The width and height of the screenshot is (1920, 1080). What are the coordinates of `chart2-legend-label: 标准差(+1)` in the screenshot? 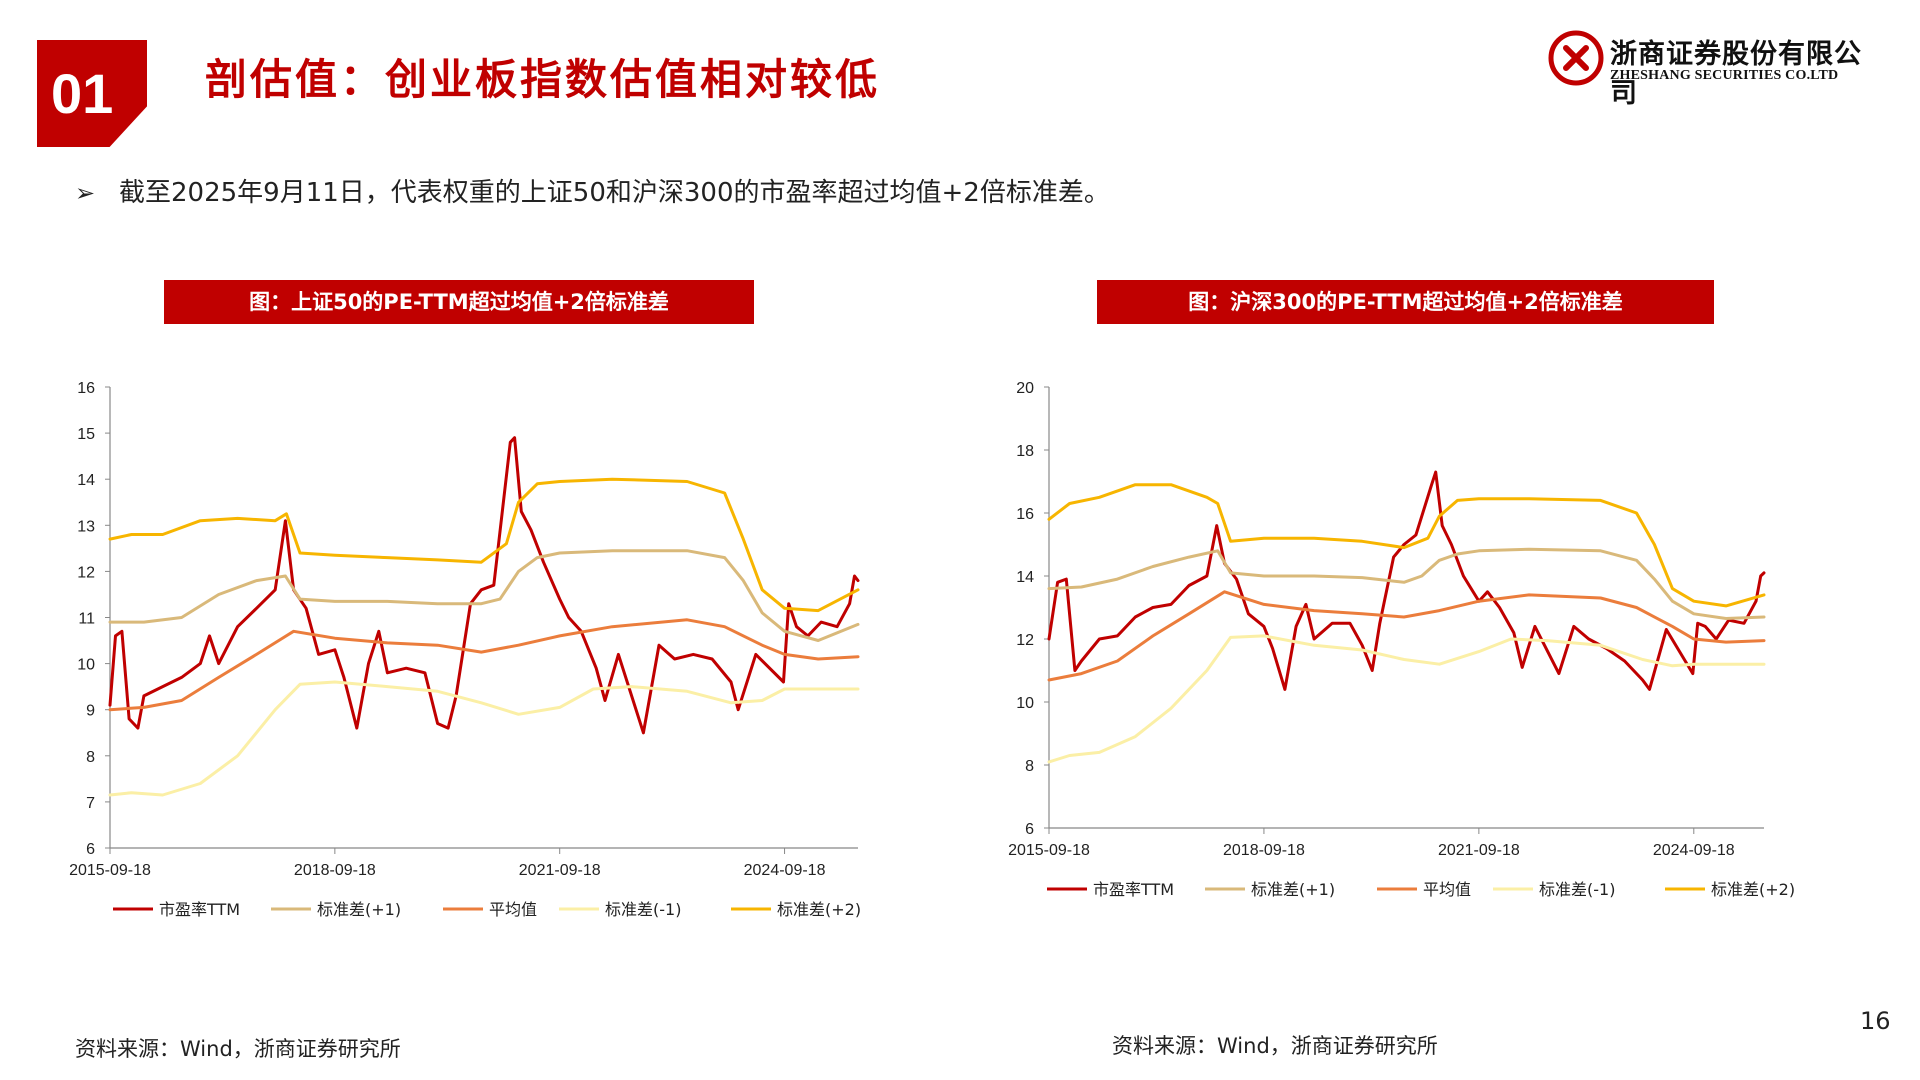 It's located at (1293, 889).